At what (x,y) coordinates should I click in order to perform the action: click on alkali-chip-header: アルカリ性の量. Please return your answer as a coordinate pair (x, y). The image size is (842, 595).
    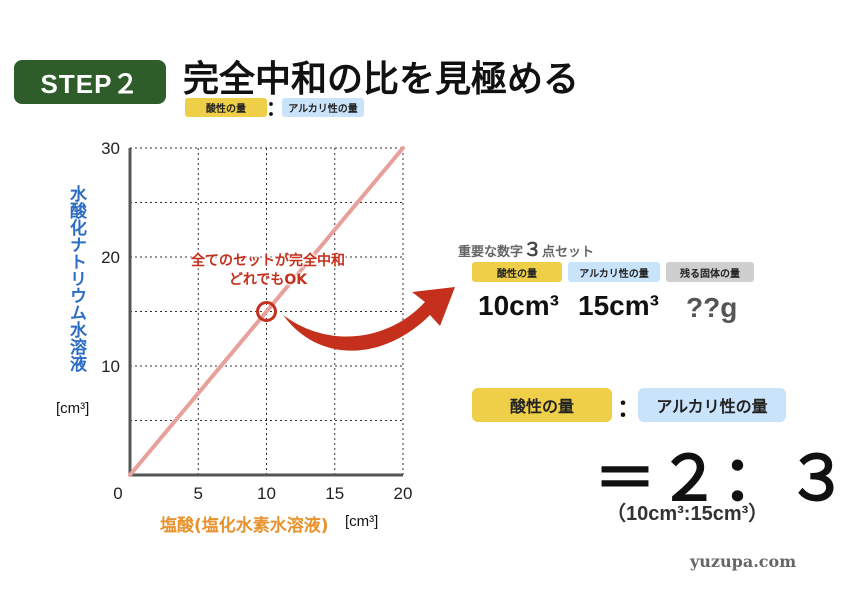
    Looking at the image, I should click on (323, 107).